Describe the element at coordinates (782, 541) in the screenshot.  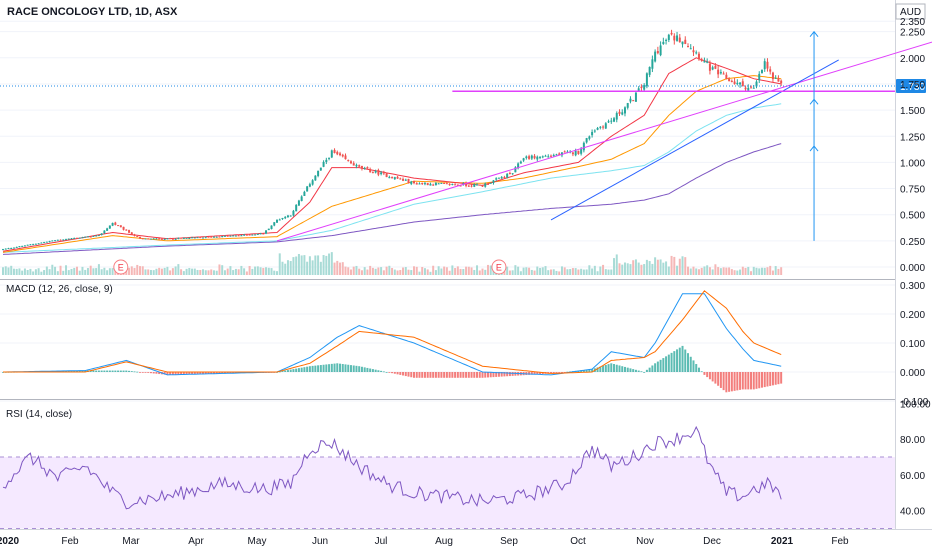
I see `time-tick-label: 2021` at that location.